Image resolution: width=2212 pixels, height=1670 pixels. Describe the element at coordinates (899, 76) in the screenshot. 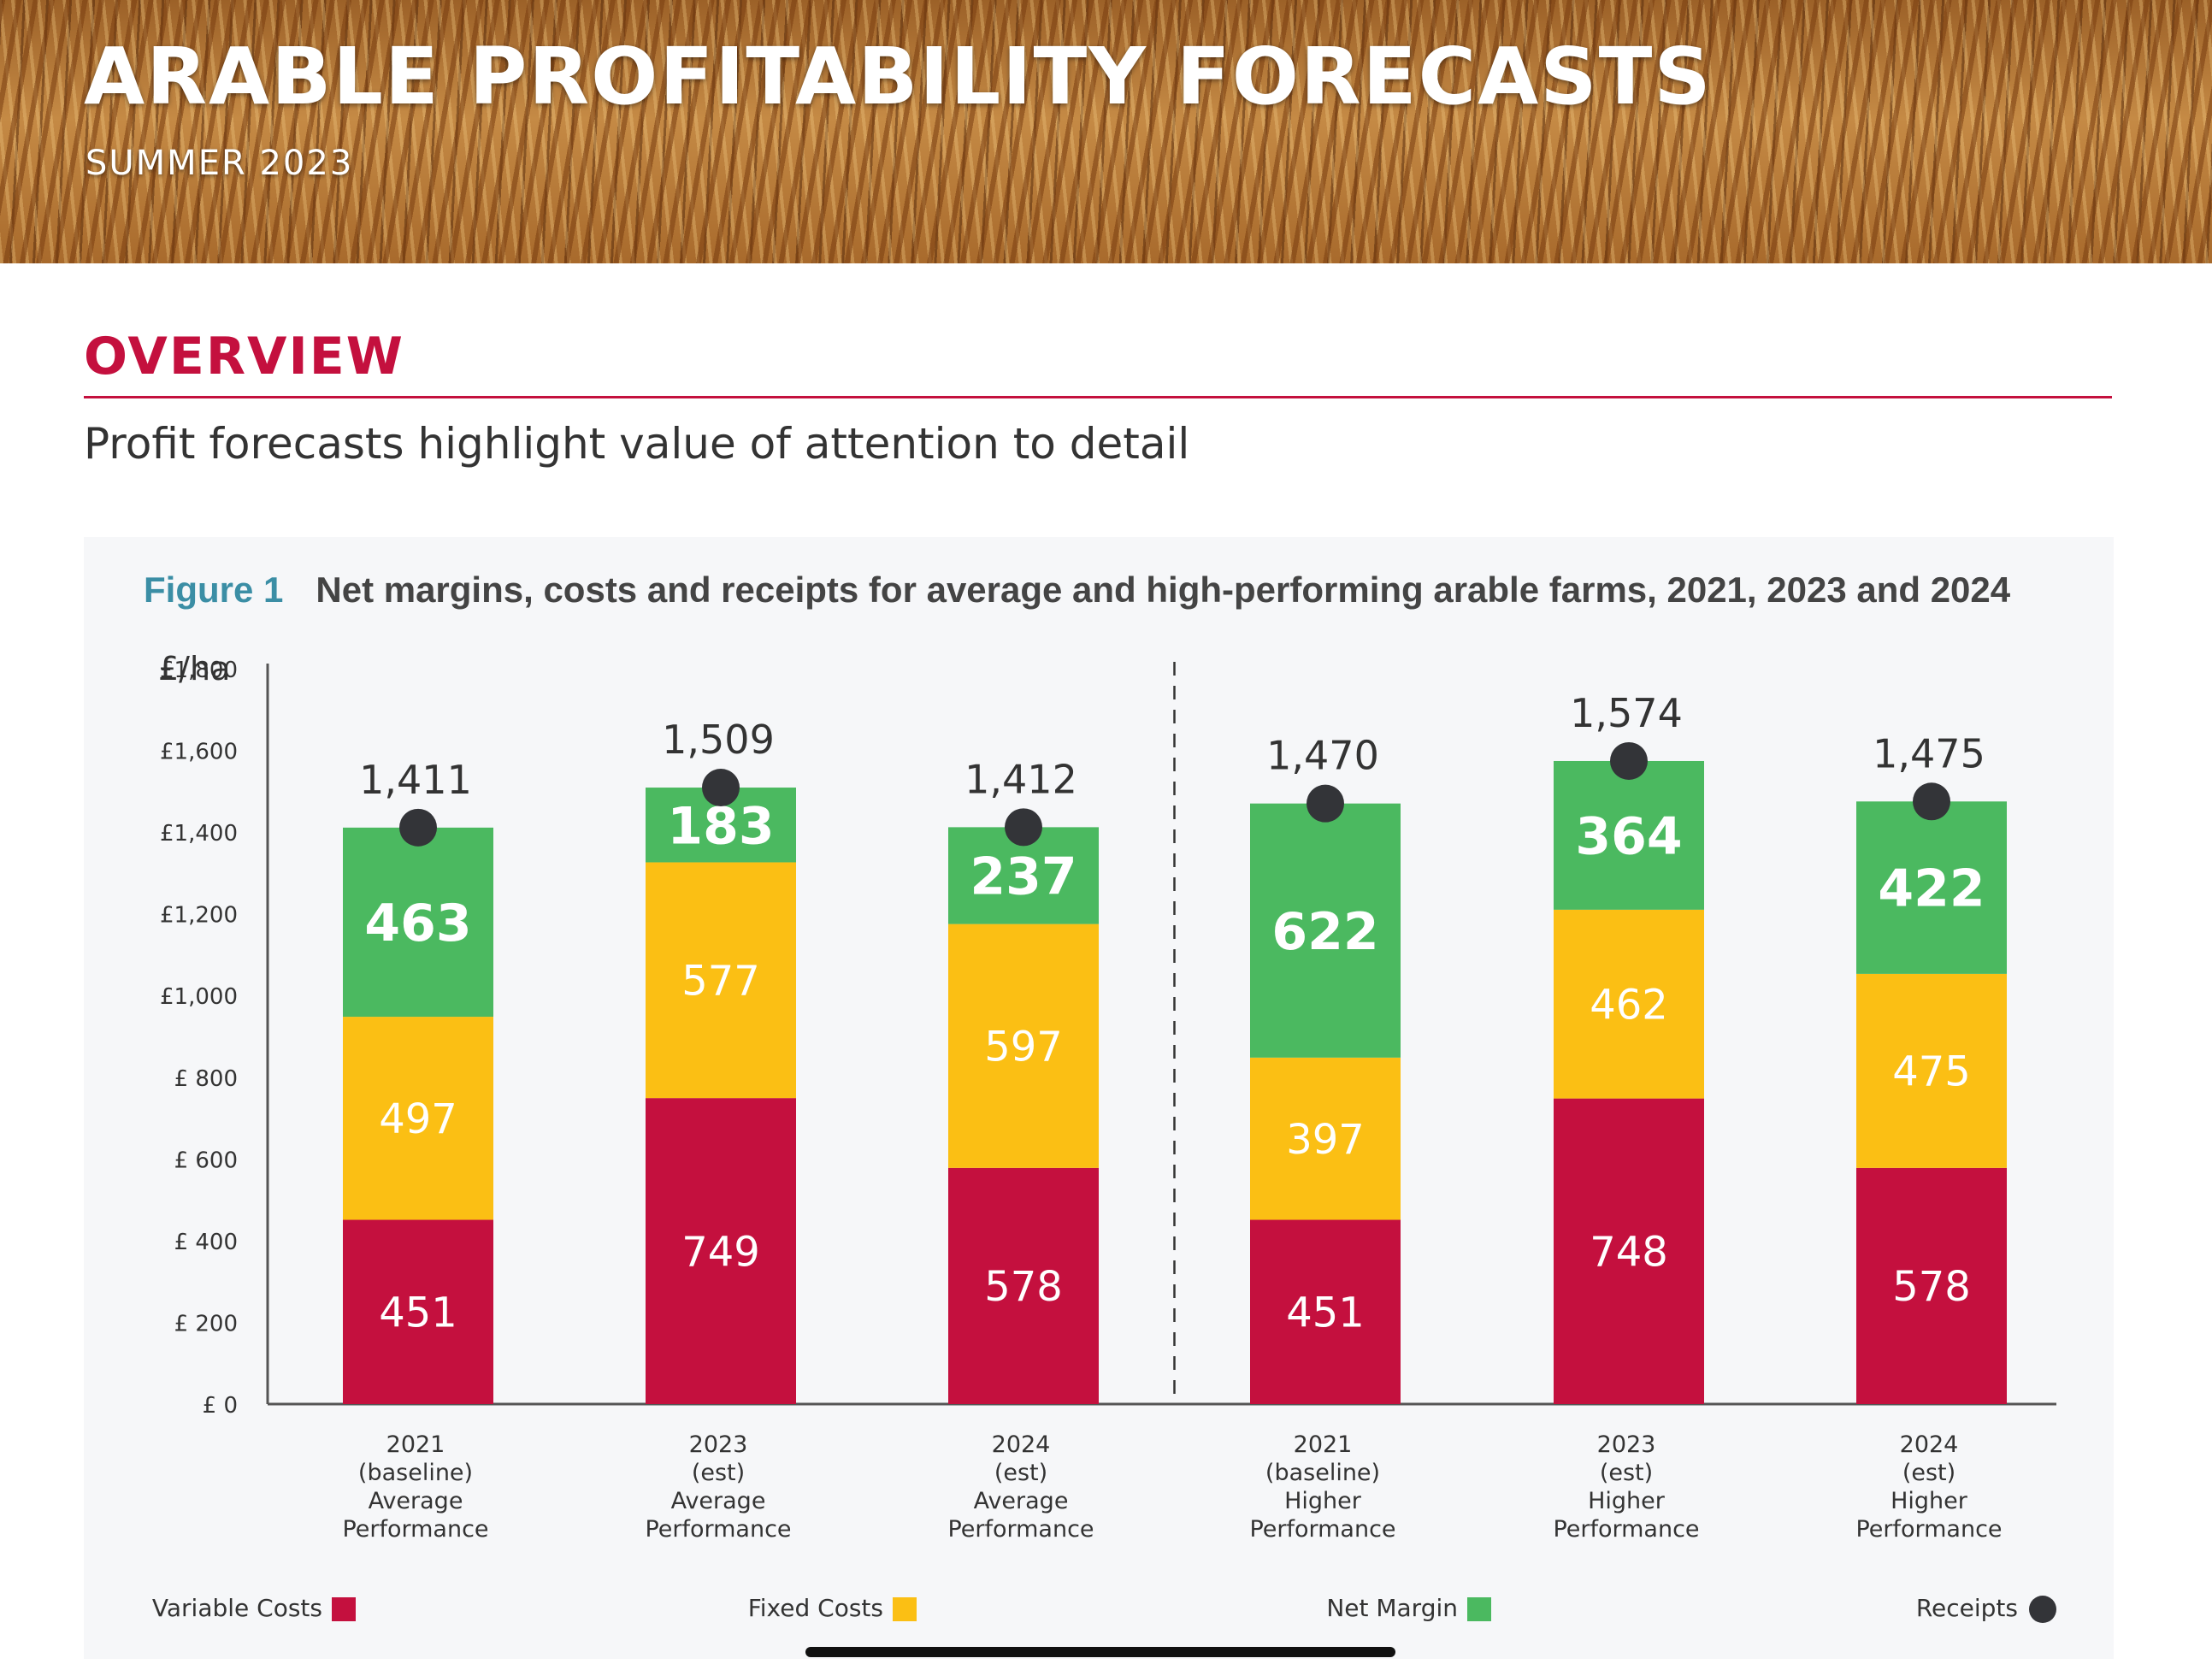

I see `report-title: ARABLE PROFITABILITY FORECASTS` at that location.